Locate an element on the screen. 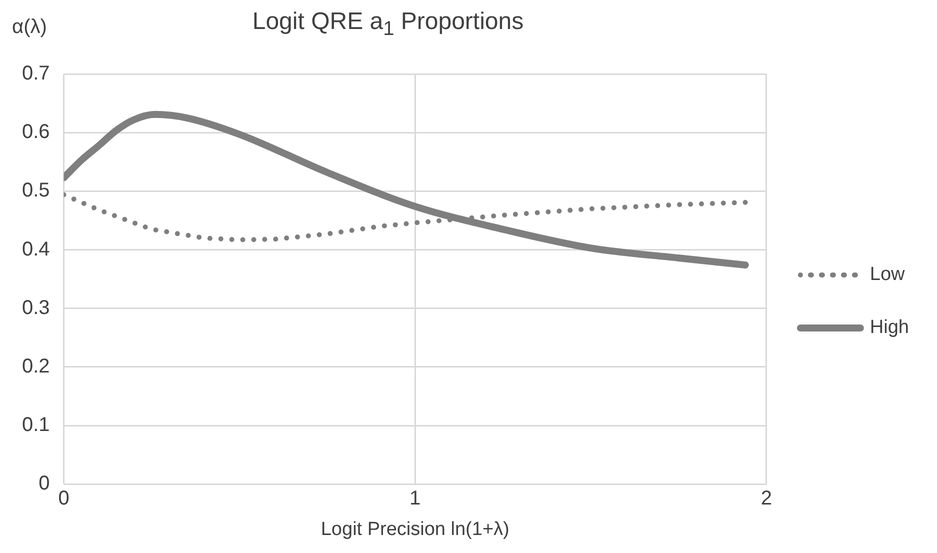 This screenshot has height=553, width=937. y-tick-label: 0.2 is located at coordinates (36, 367).